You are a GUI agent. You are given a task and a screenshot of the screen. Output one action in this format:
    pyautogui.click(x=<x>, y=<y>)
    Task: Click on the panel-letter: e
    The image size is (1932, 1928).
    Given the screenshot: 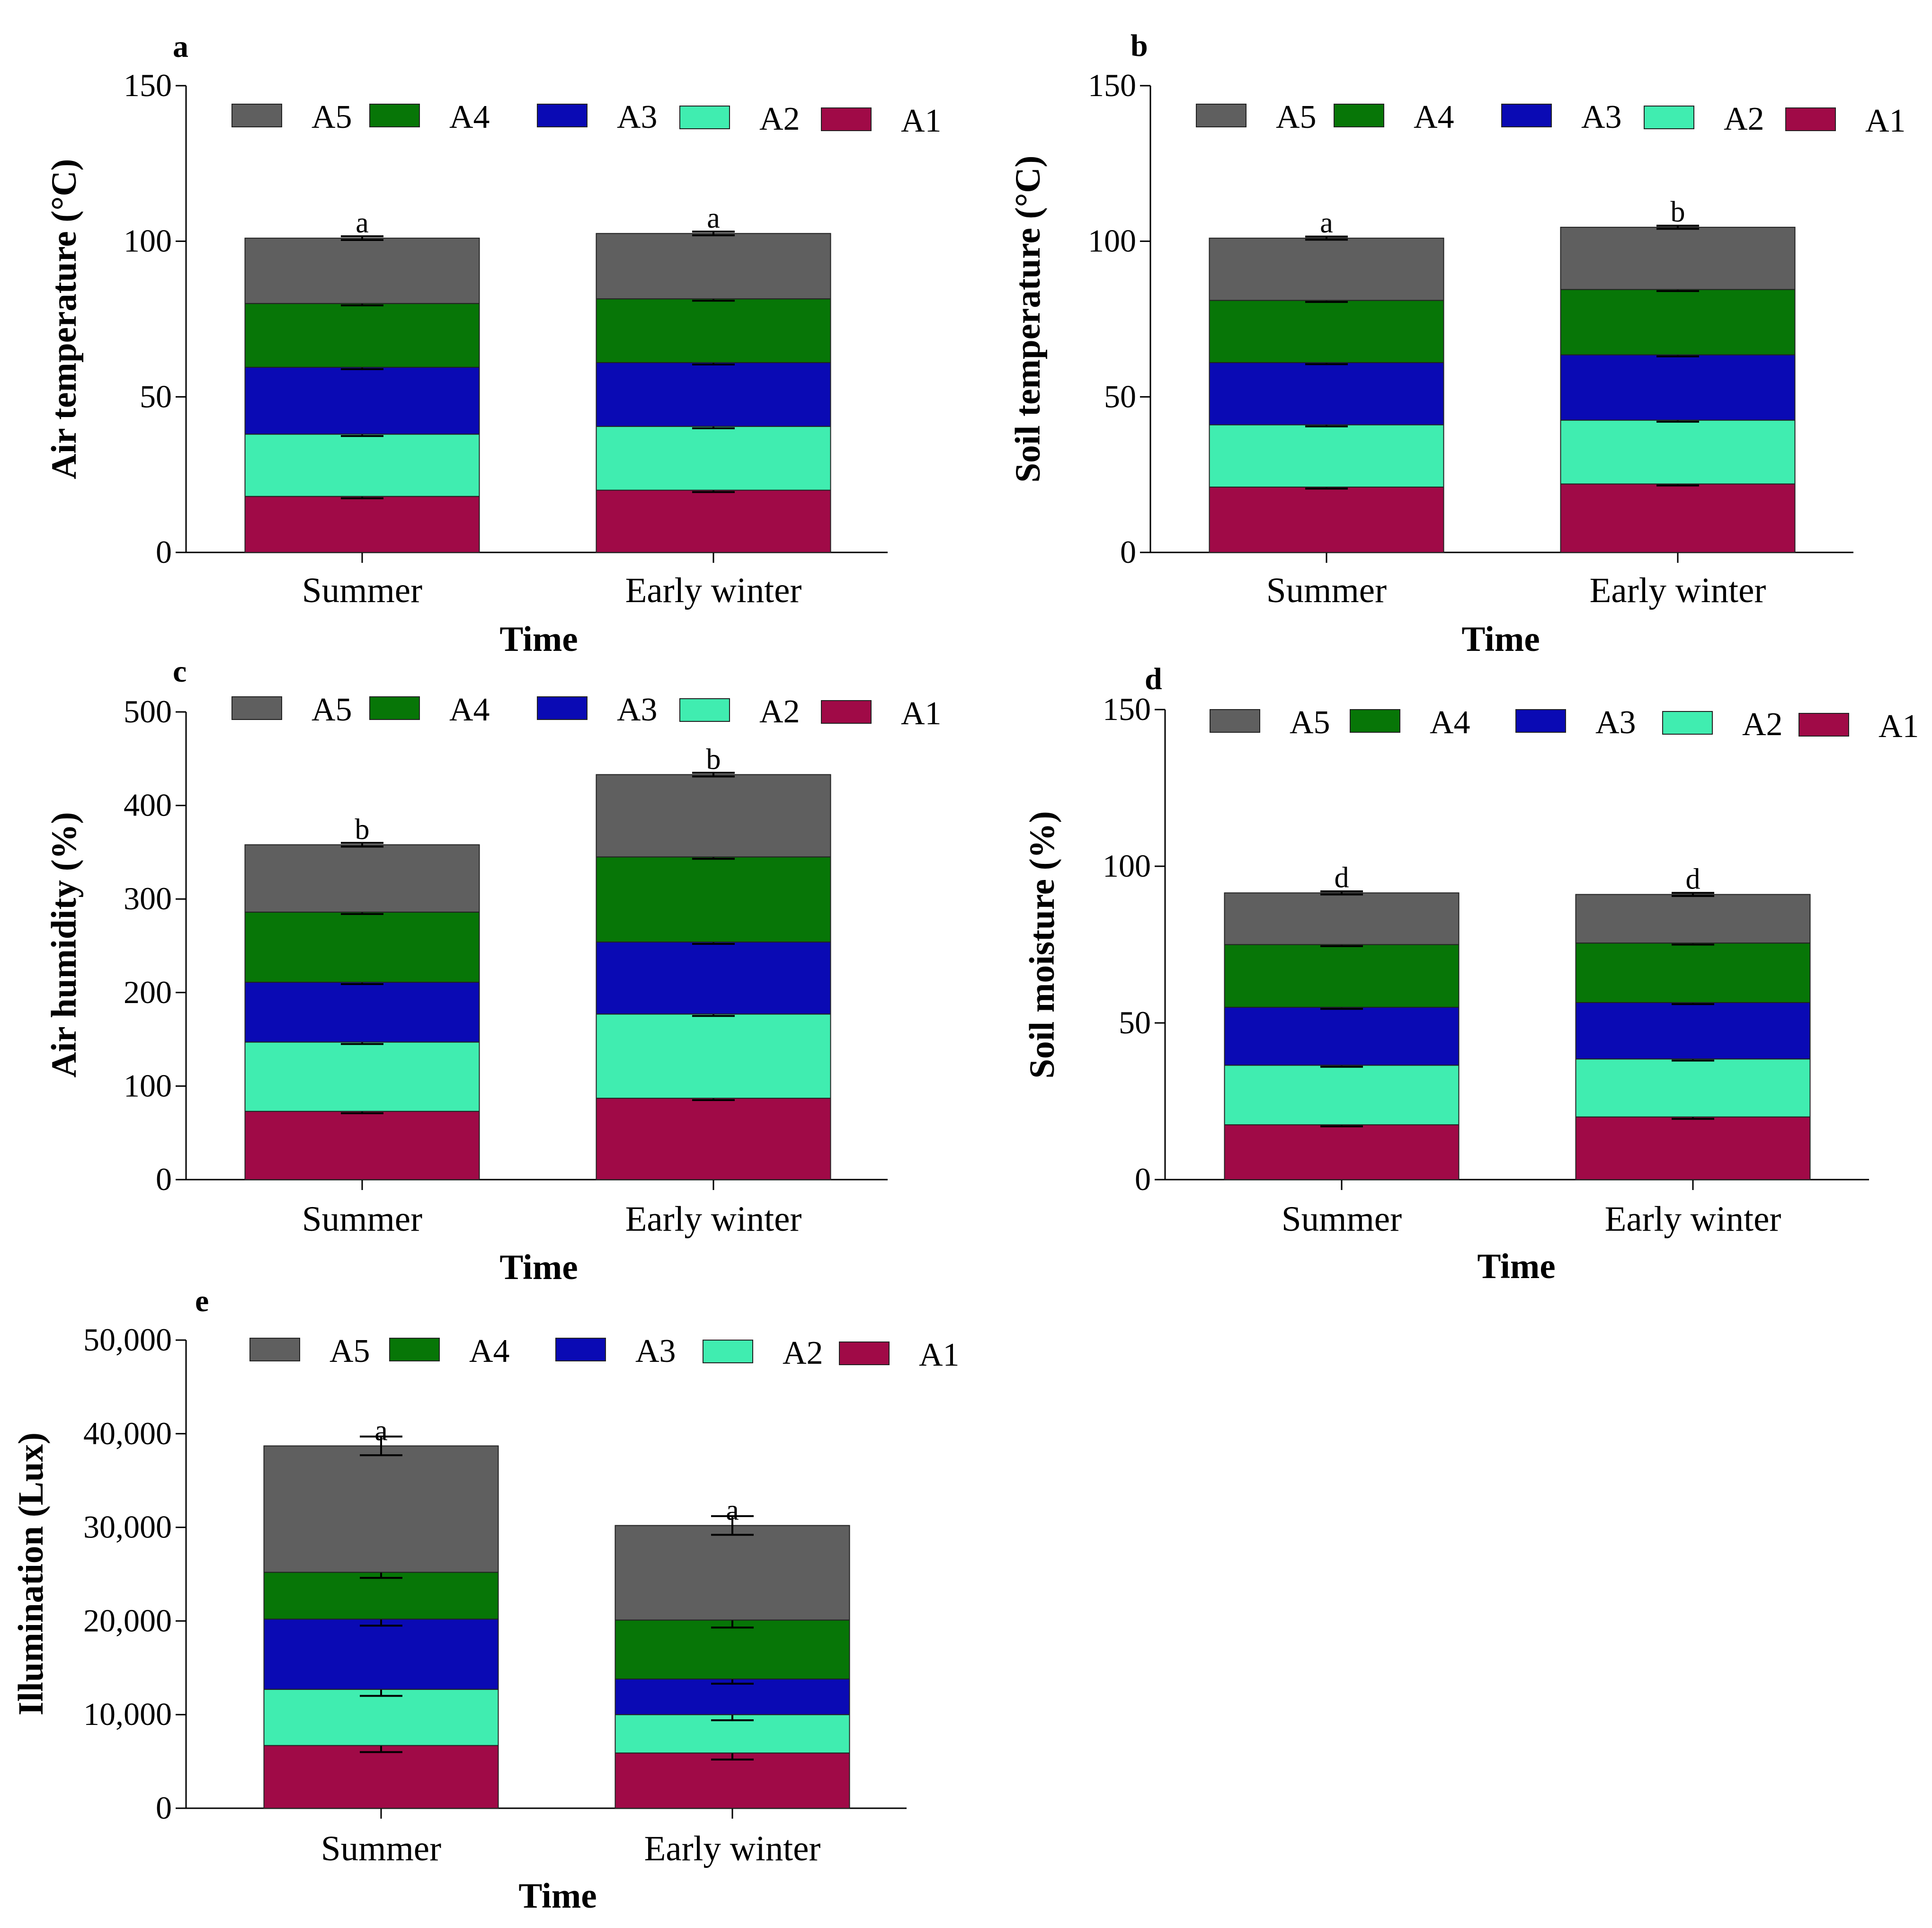 What is the action you would take?
    pyautogui.click(x=202, y=1301)
    